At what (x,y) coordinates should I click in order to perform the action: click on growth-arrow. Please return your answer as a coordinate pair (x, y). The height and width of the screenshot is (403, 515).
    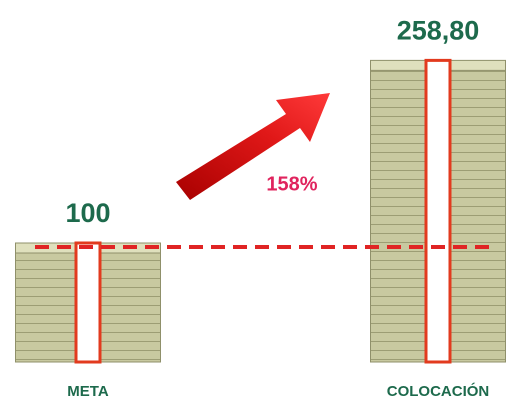
    Looking at the image, I should click on (253, 146).